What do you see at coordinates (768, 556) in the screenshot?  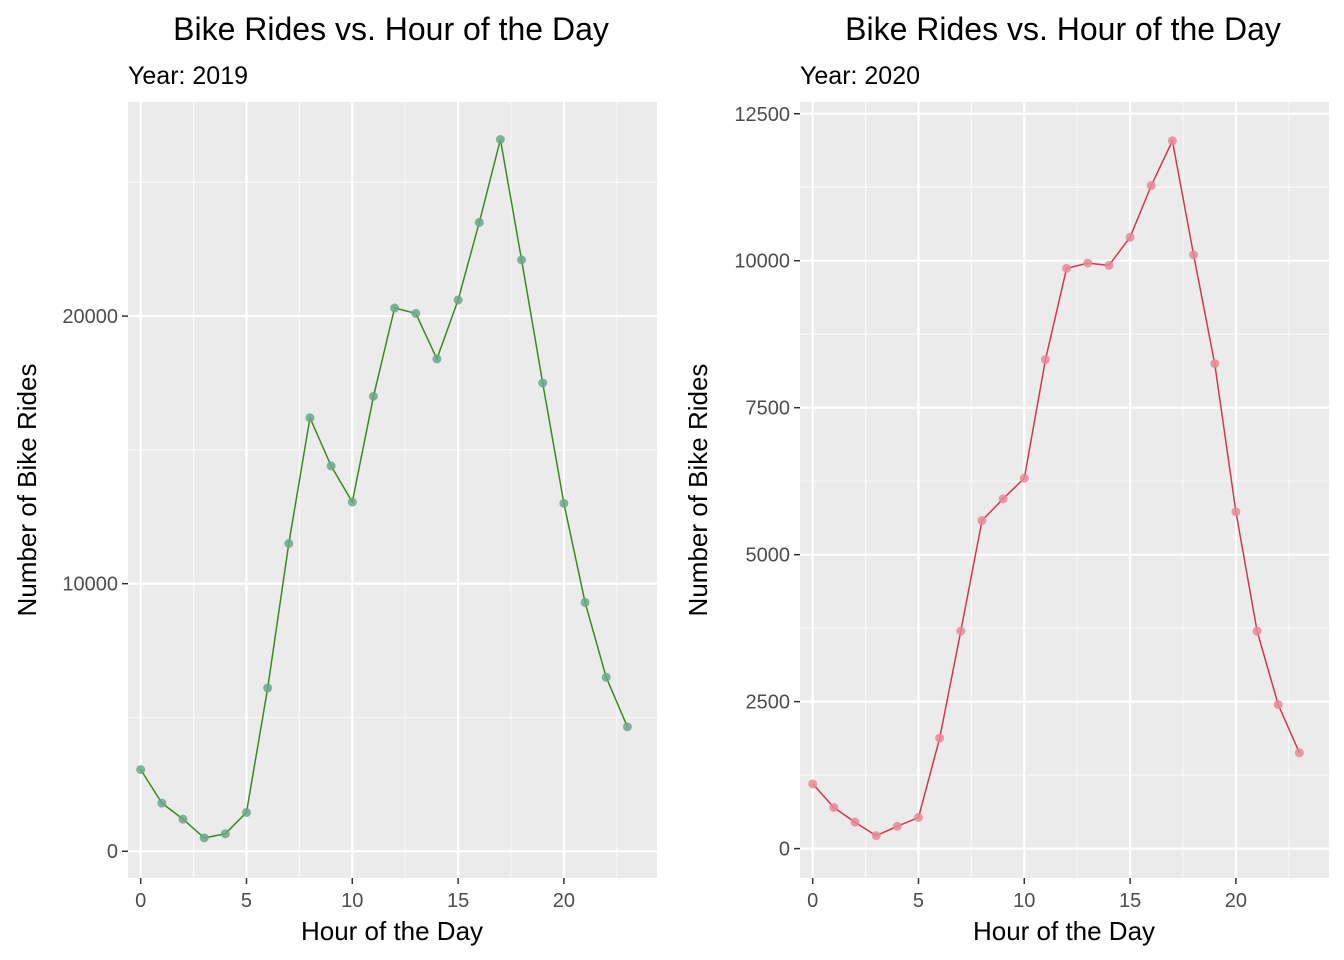 I see `y-tick-label: 5000` at bounding box center [768, 556].